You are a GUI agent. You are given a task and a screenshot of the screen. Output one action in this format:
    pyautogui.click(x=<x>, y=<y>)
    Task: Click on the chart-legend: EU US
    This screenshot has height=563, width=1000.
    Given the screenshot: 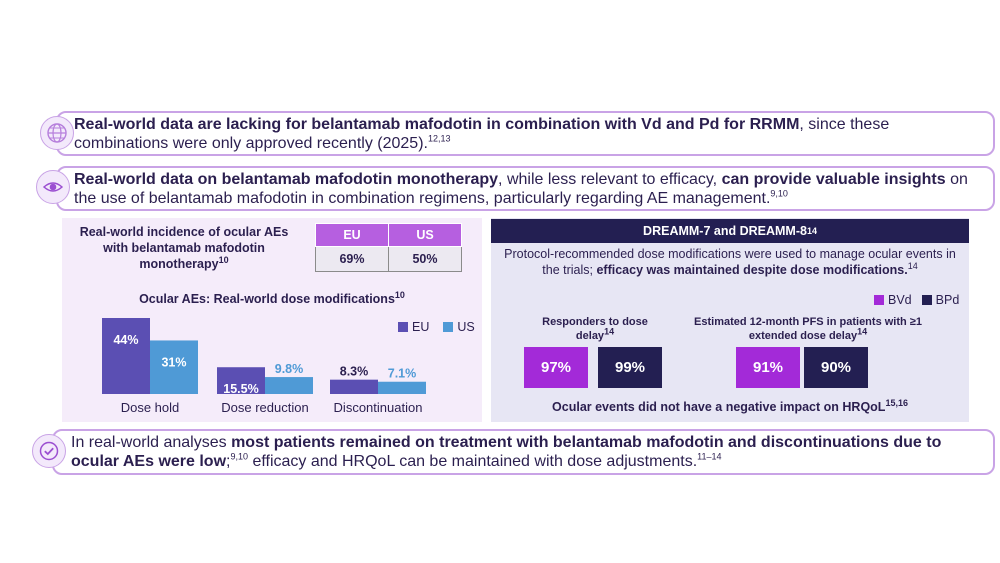 What is the action you would take?
    pyautogui.click(x=436, y=327)
    